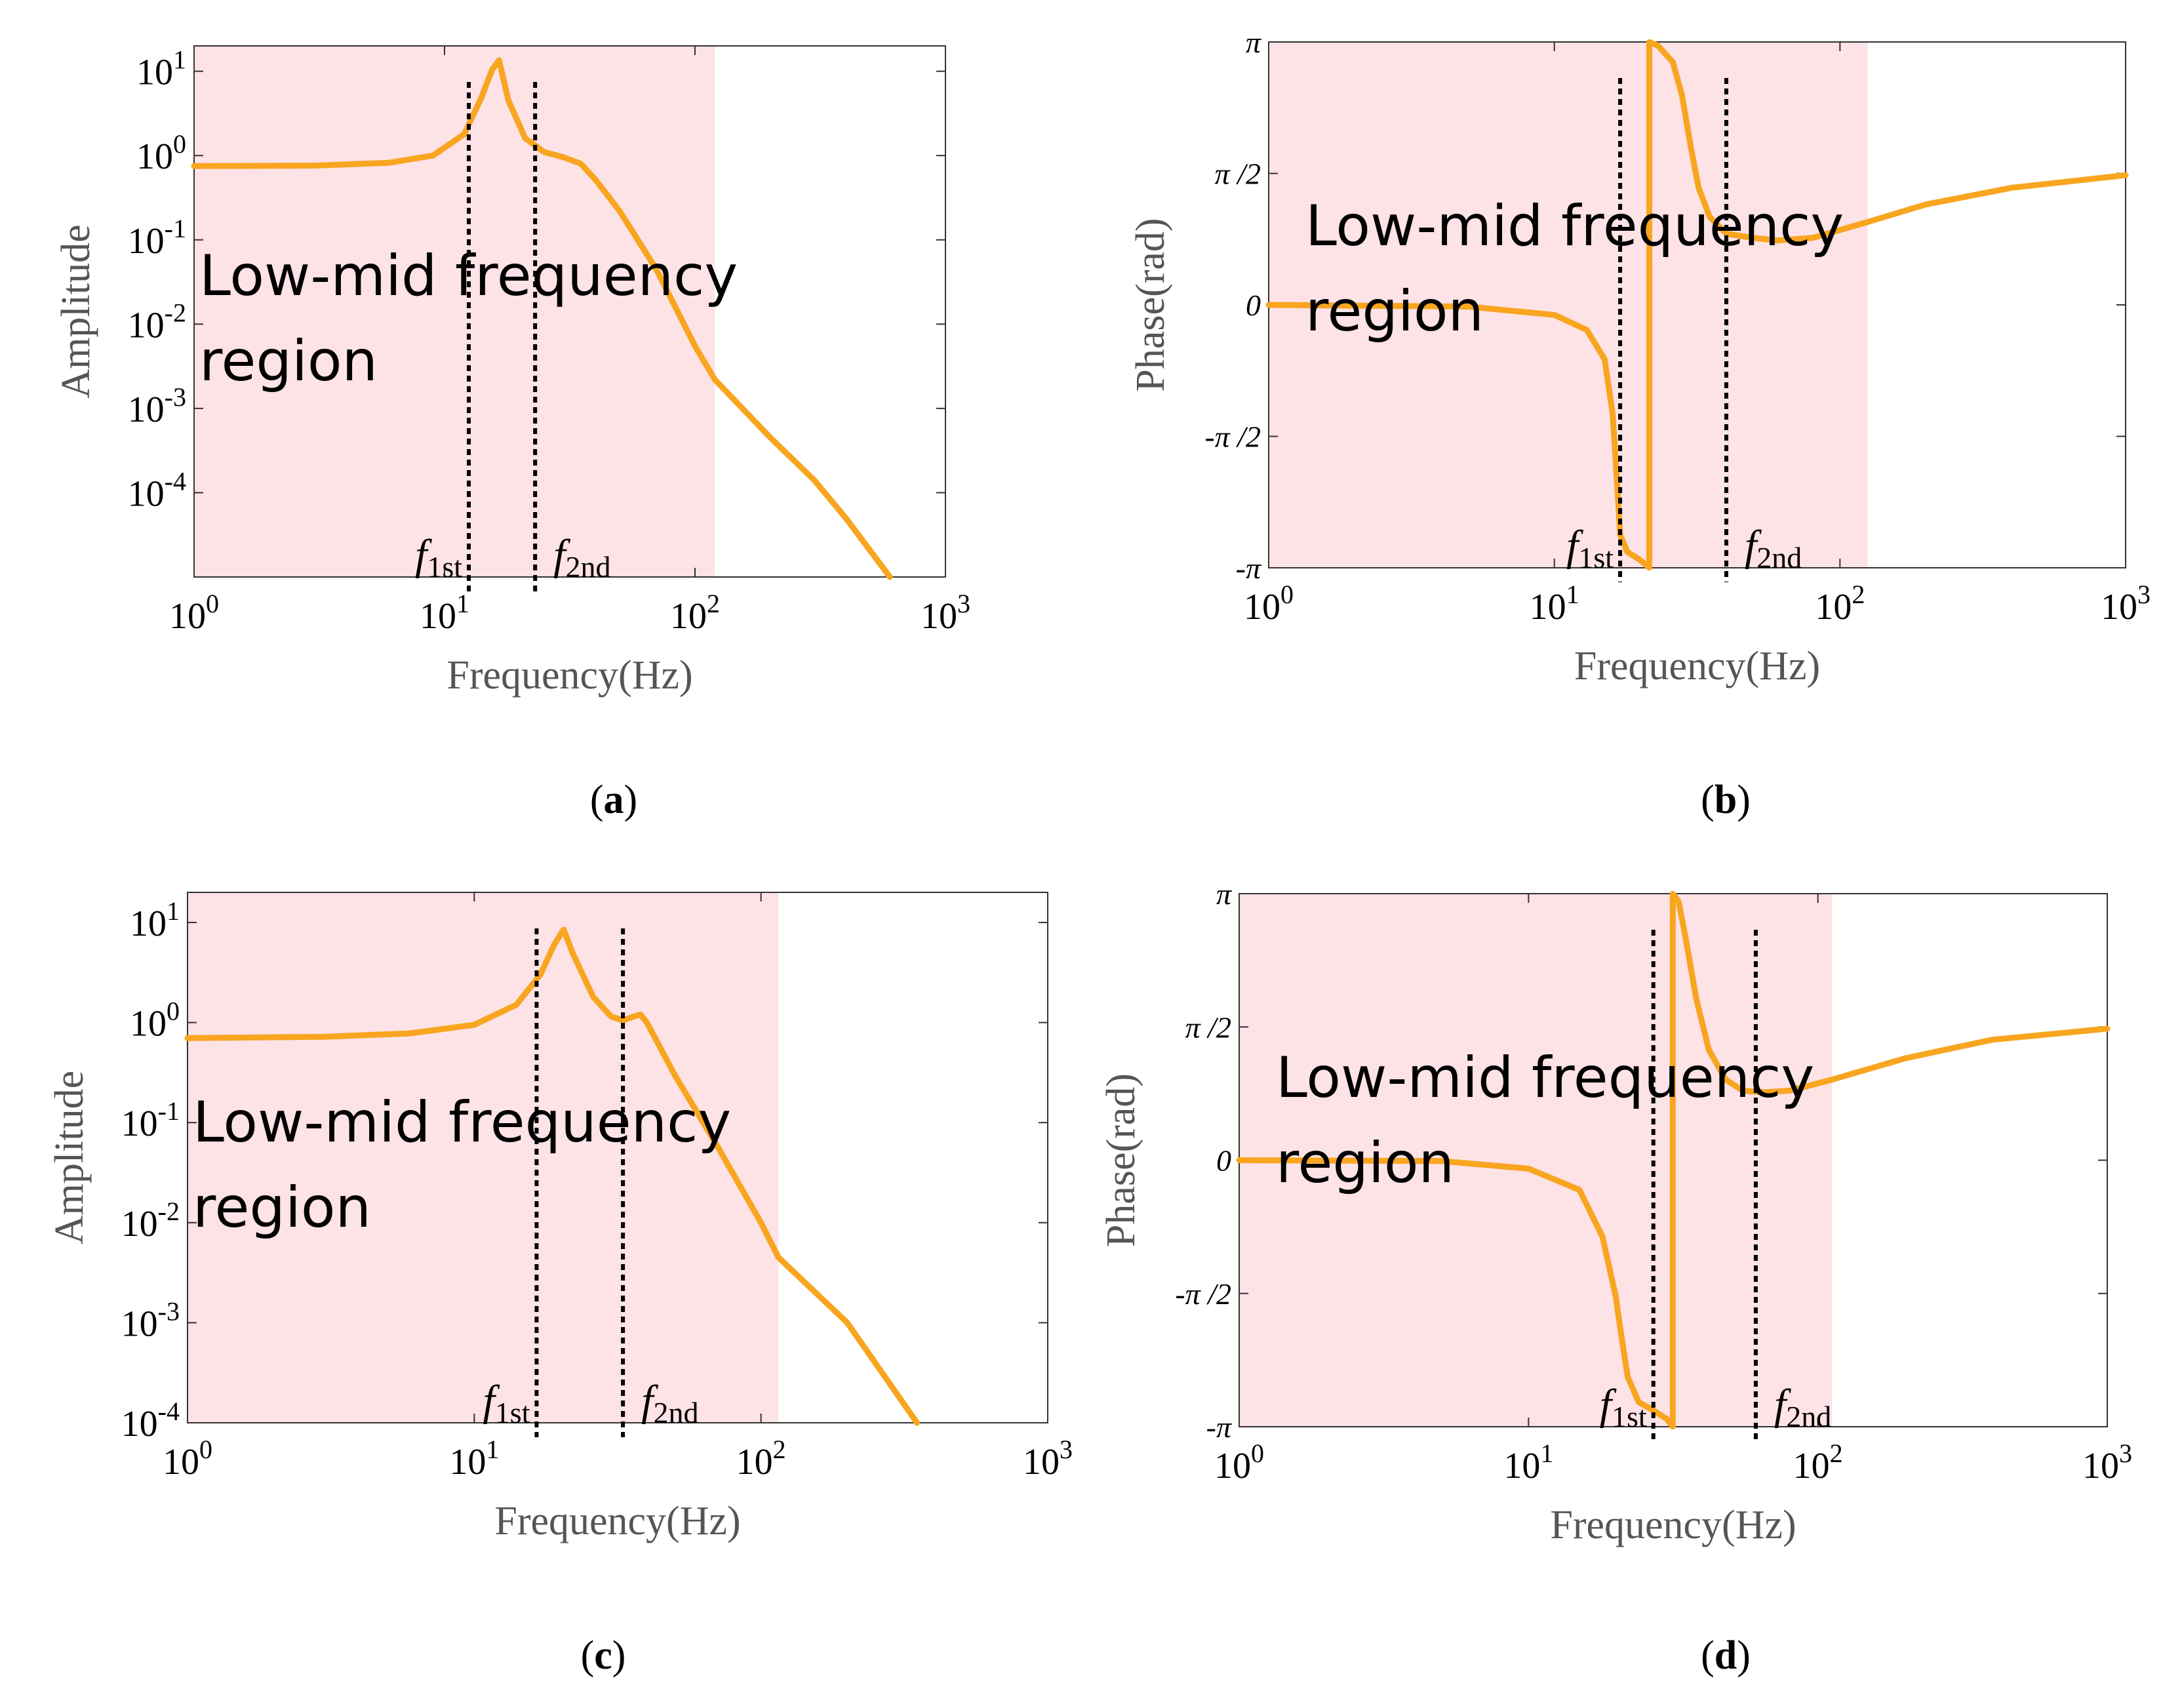 This screenshot has width=2182, height=1708. Describe the element at coordinates (1726, 1655) in the screenshot. I see `caption-d: (d)` at that location.